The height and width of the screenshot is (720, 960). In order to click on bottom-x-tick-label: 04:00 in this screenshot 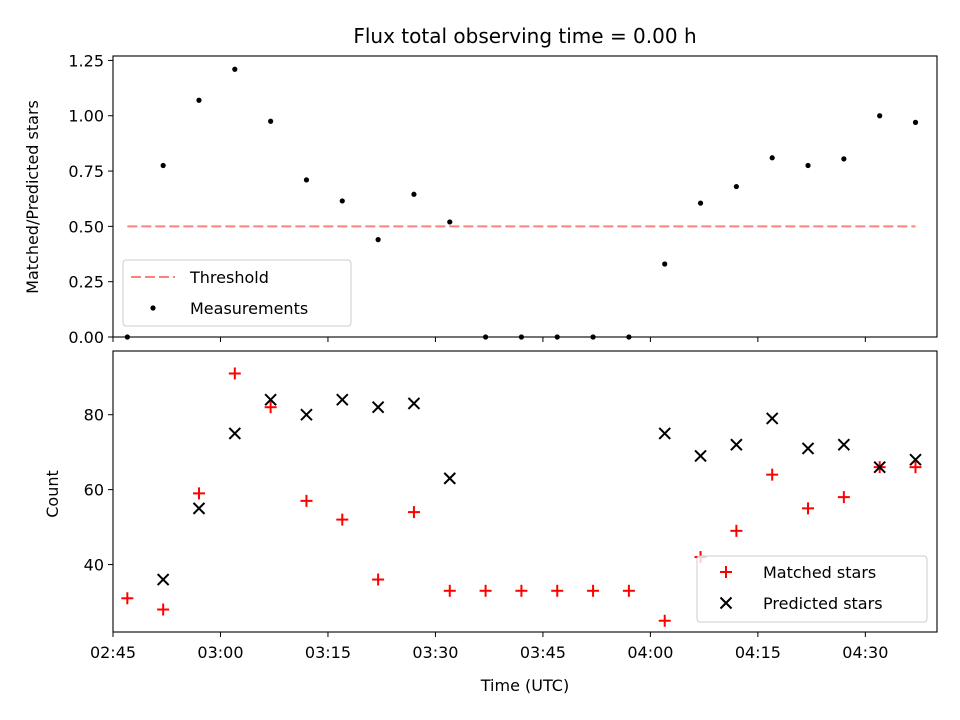, I will do `click(650, 652)`.